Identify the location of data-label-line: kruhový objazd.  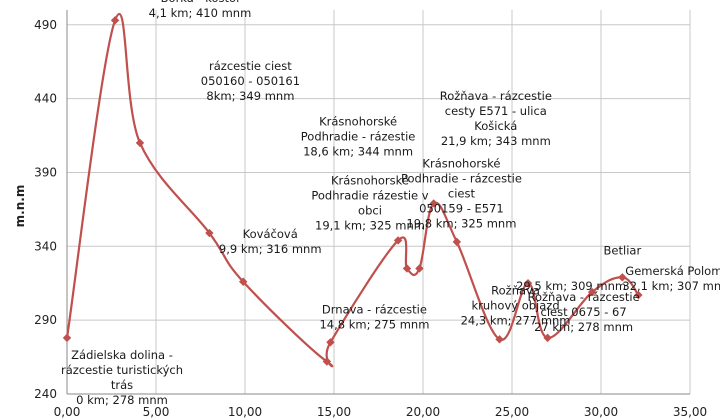
(515, 305).